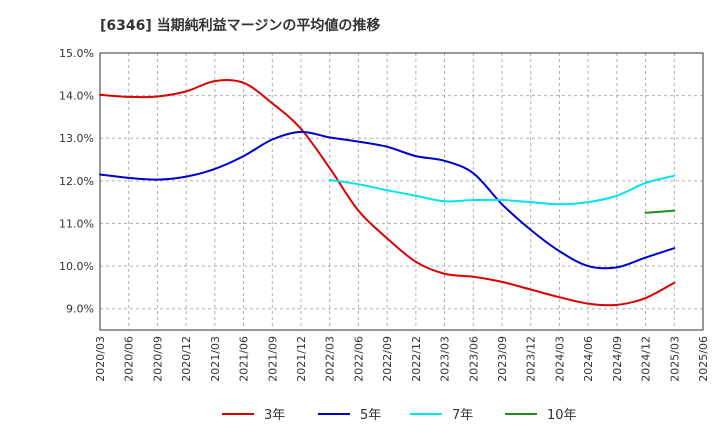 This screenshot has width=720, height=440. I want to click on x-tick-label: 2023/06, so click(473, 359).